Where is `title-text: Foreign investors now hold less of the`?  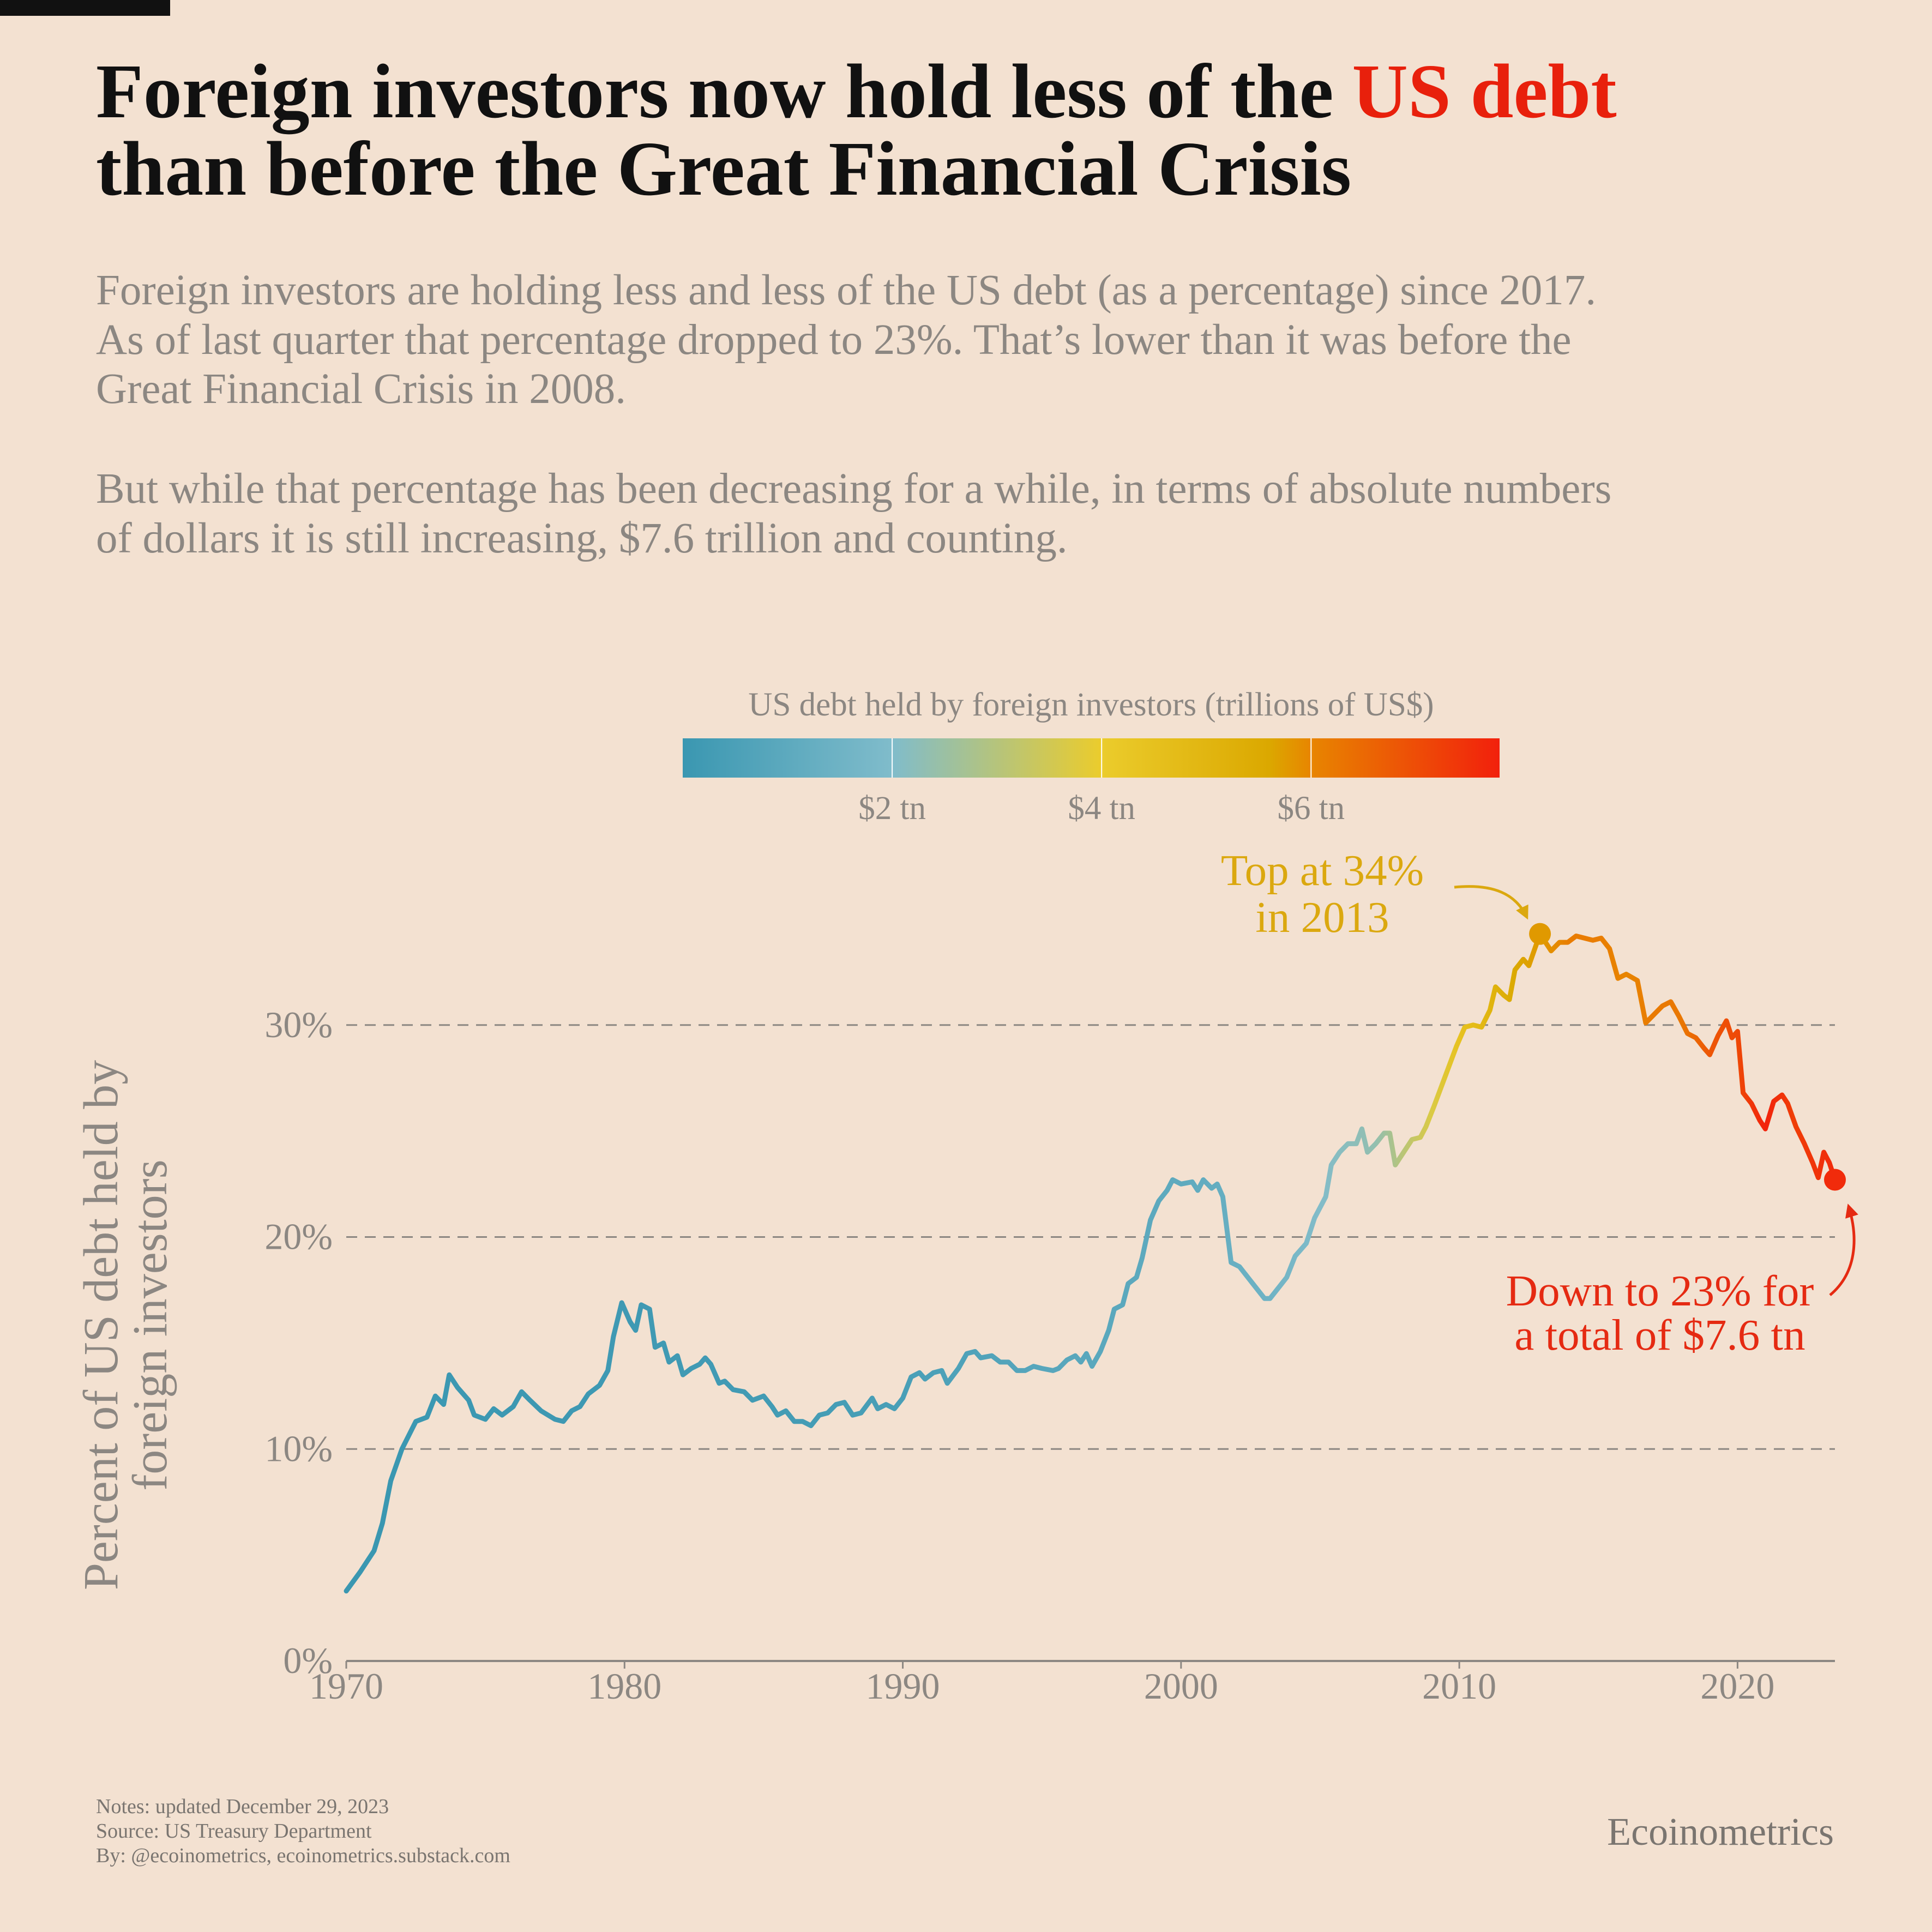
title-text: Foreign investors now hold less of the is located at coordinates (714, 91).